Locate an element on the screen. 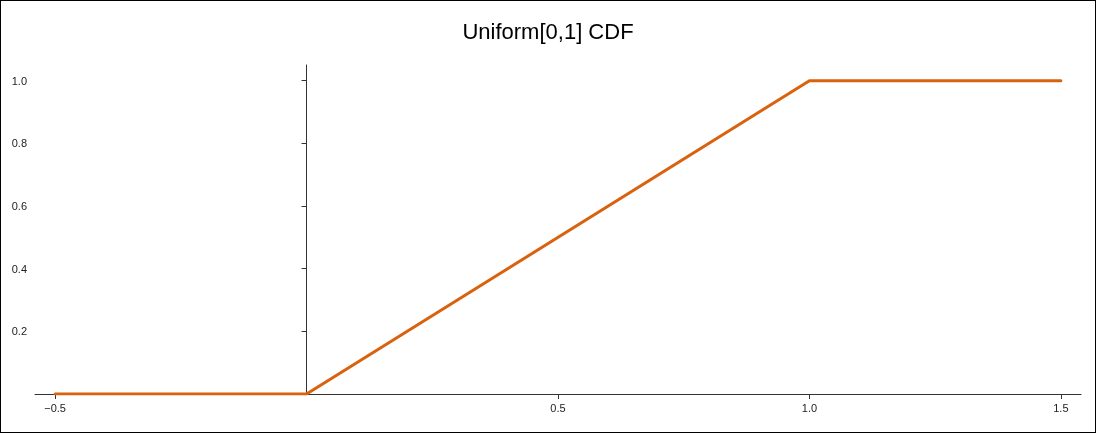 This screenshot has height=433, width=1096. x-tick-label: 1.5 is located at coordinates (1061, 407).